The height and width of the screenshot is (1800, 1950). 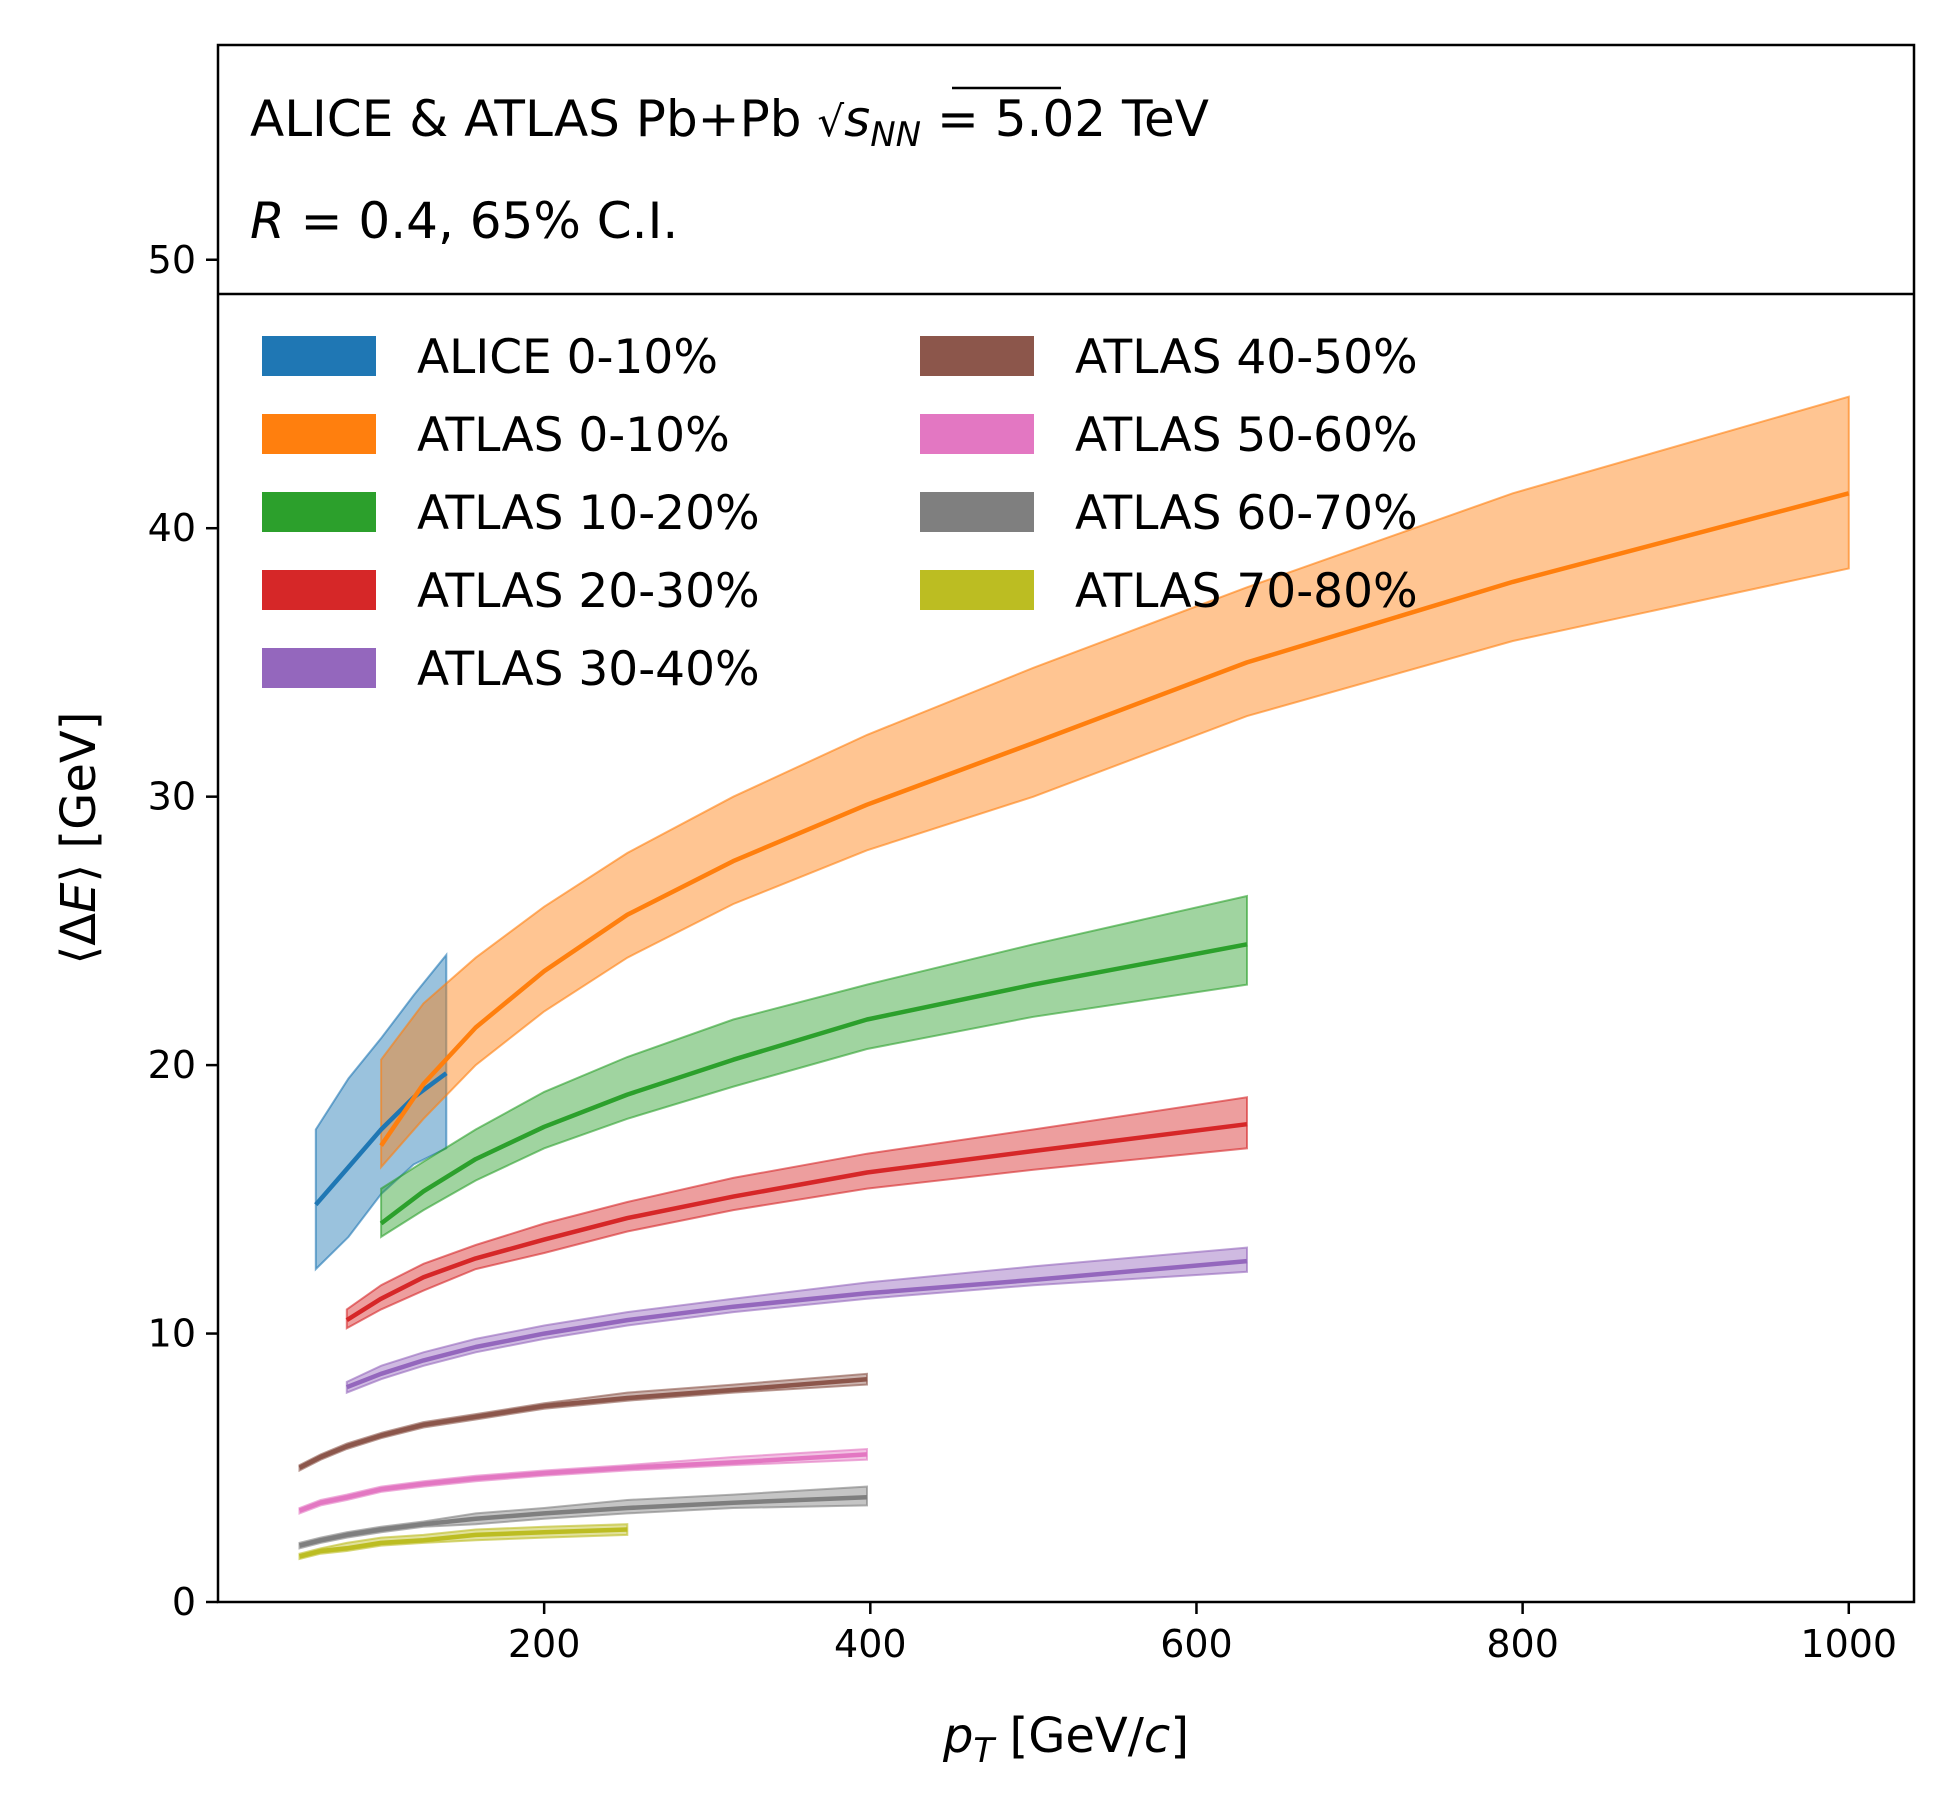 I want to click on x-tick-label: 400, so click(x=870, y=1644).